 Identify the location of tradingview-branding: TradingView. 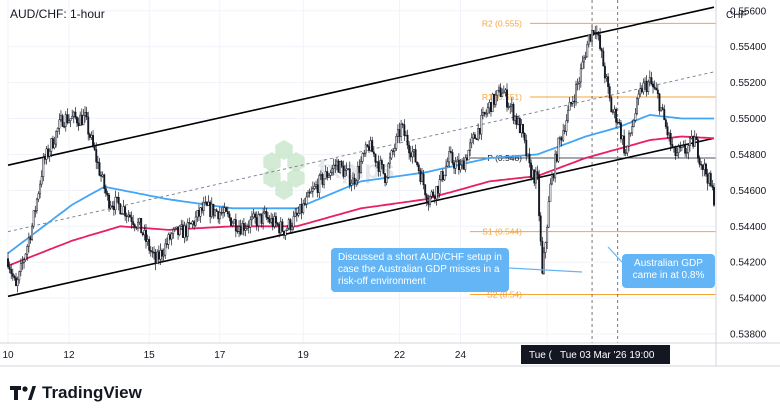
(76, 393).